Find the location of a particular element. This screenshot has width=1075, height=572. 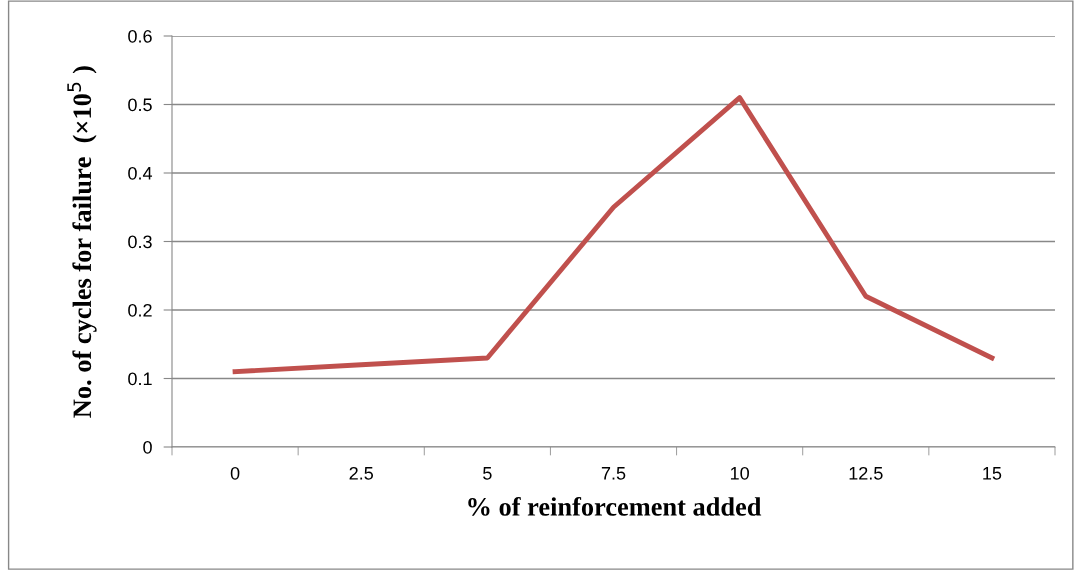

x-axis-title: % of reinforcement added is located at coordinates (615, 506).